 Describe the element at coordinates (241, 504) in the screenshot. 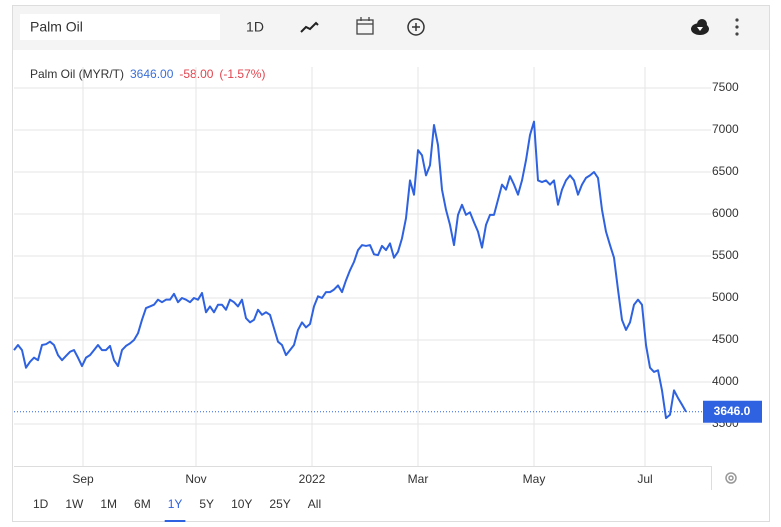

I see `range-button: 10Y` at that location.